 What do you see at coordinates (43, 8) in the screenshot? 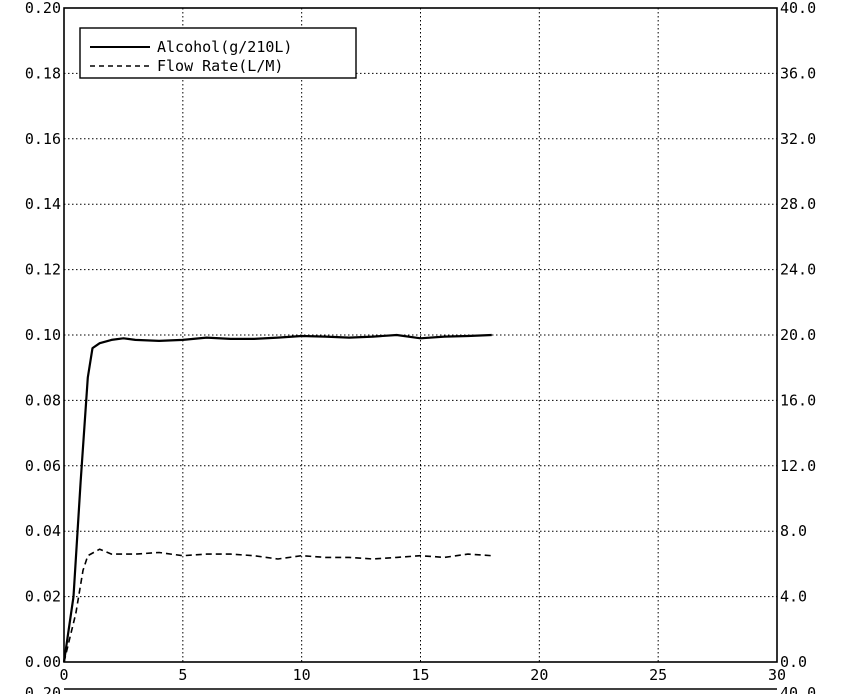
I see `left-tick-label: 0.20` at bounding box center [43, 8].